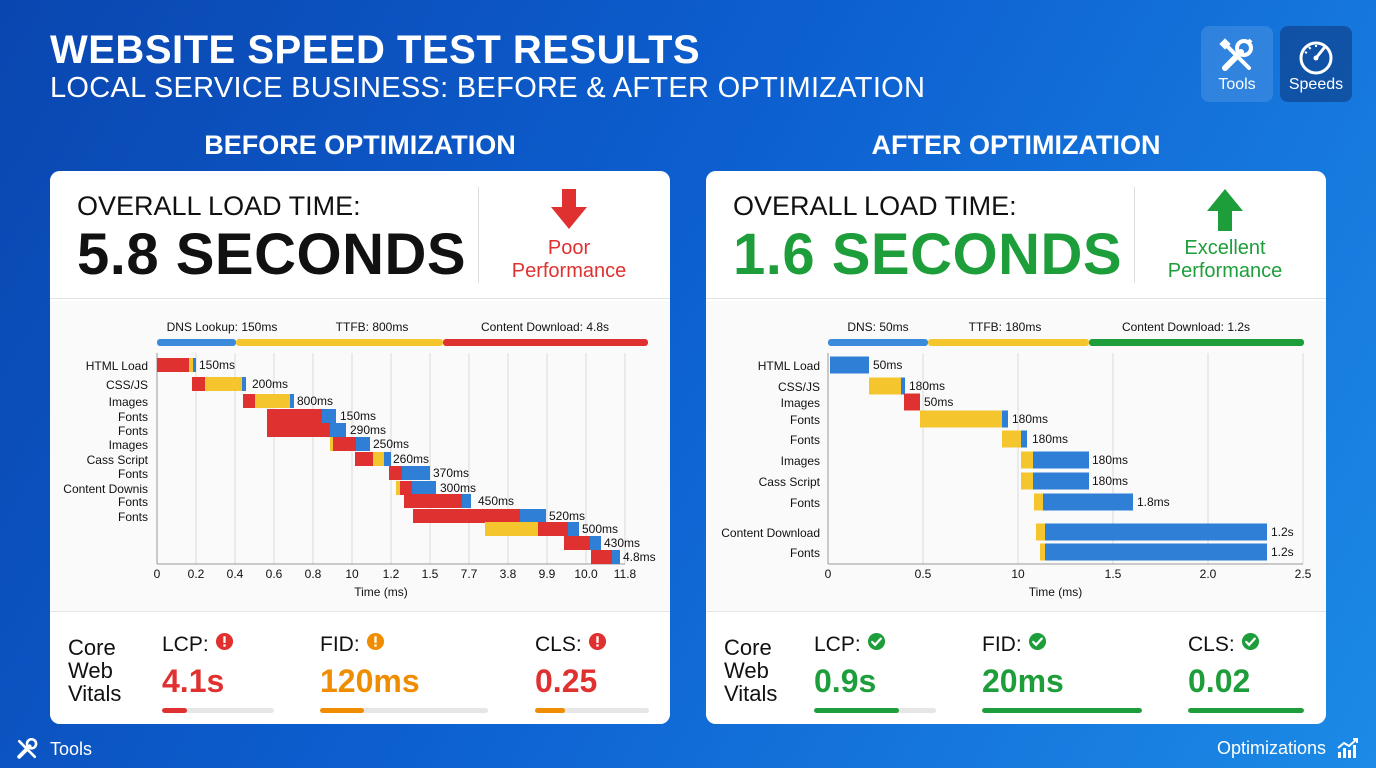 This screenshot has width=1376, height=768. Describe the element at coordinates (1211, 644) in the screenshot. I see `metric-label: CLS:` at that location.